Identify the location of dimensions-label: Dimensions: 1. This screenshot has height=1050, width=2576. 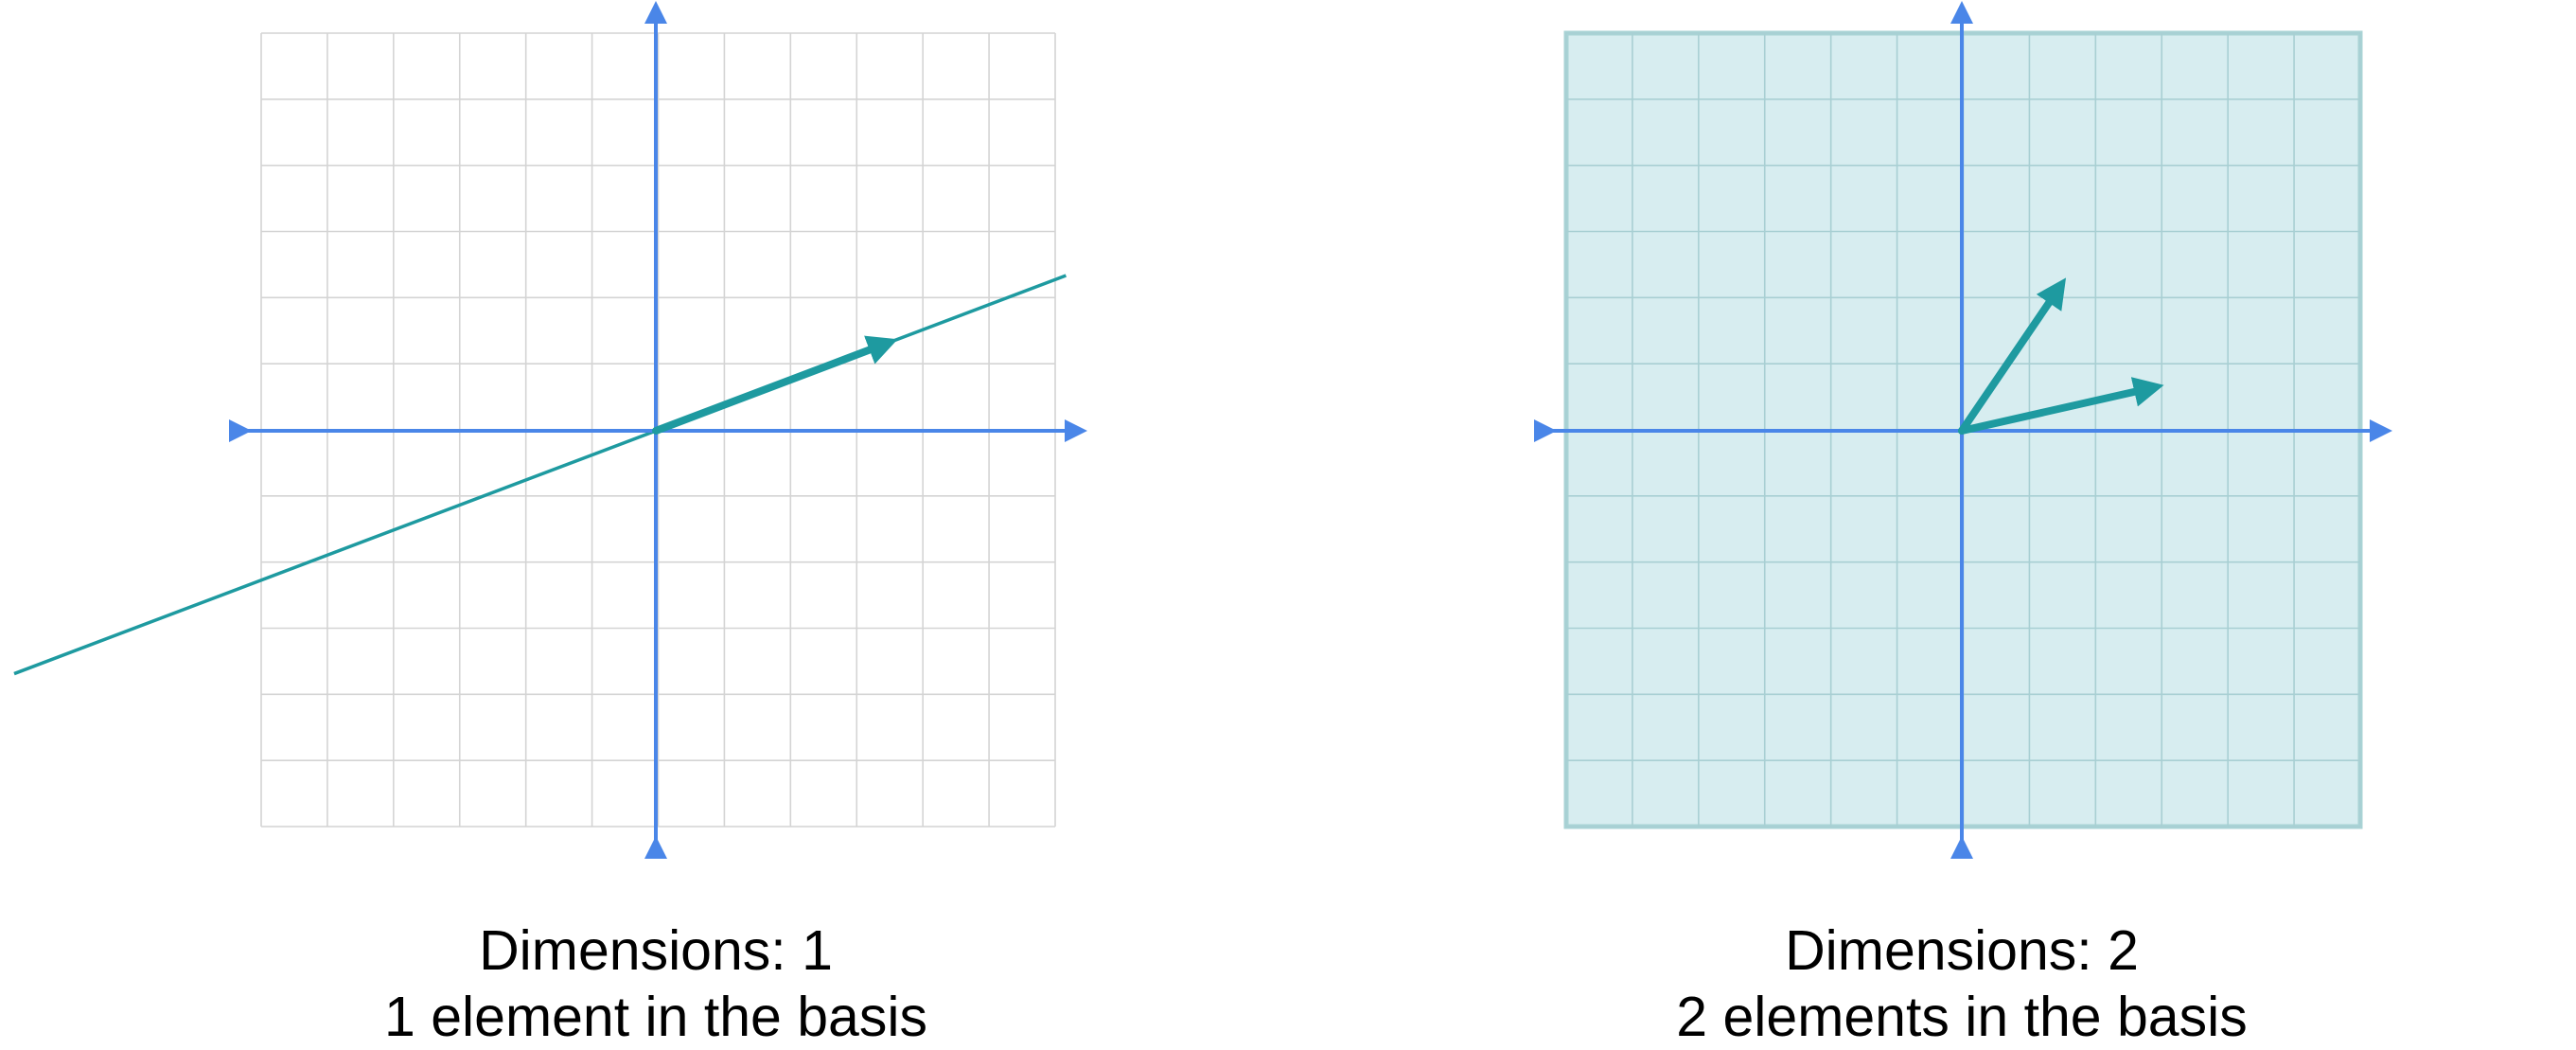
(656, 950).